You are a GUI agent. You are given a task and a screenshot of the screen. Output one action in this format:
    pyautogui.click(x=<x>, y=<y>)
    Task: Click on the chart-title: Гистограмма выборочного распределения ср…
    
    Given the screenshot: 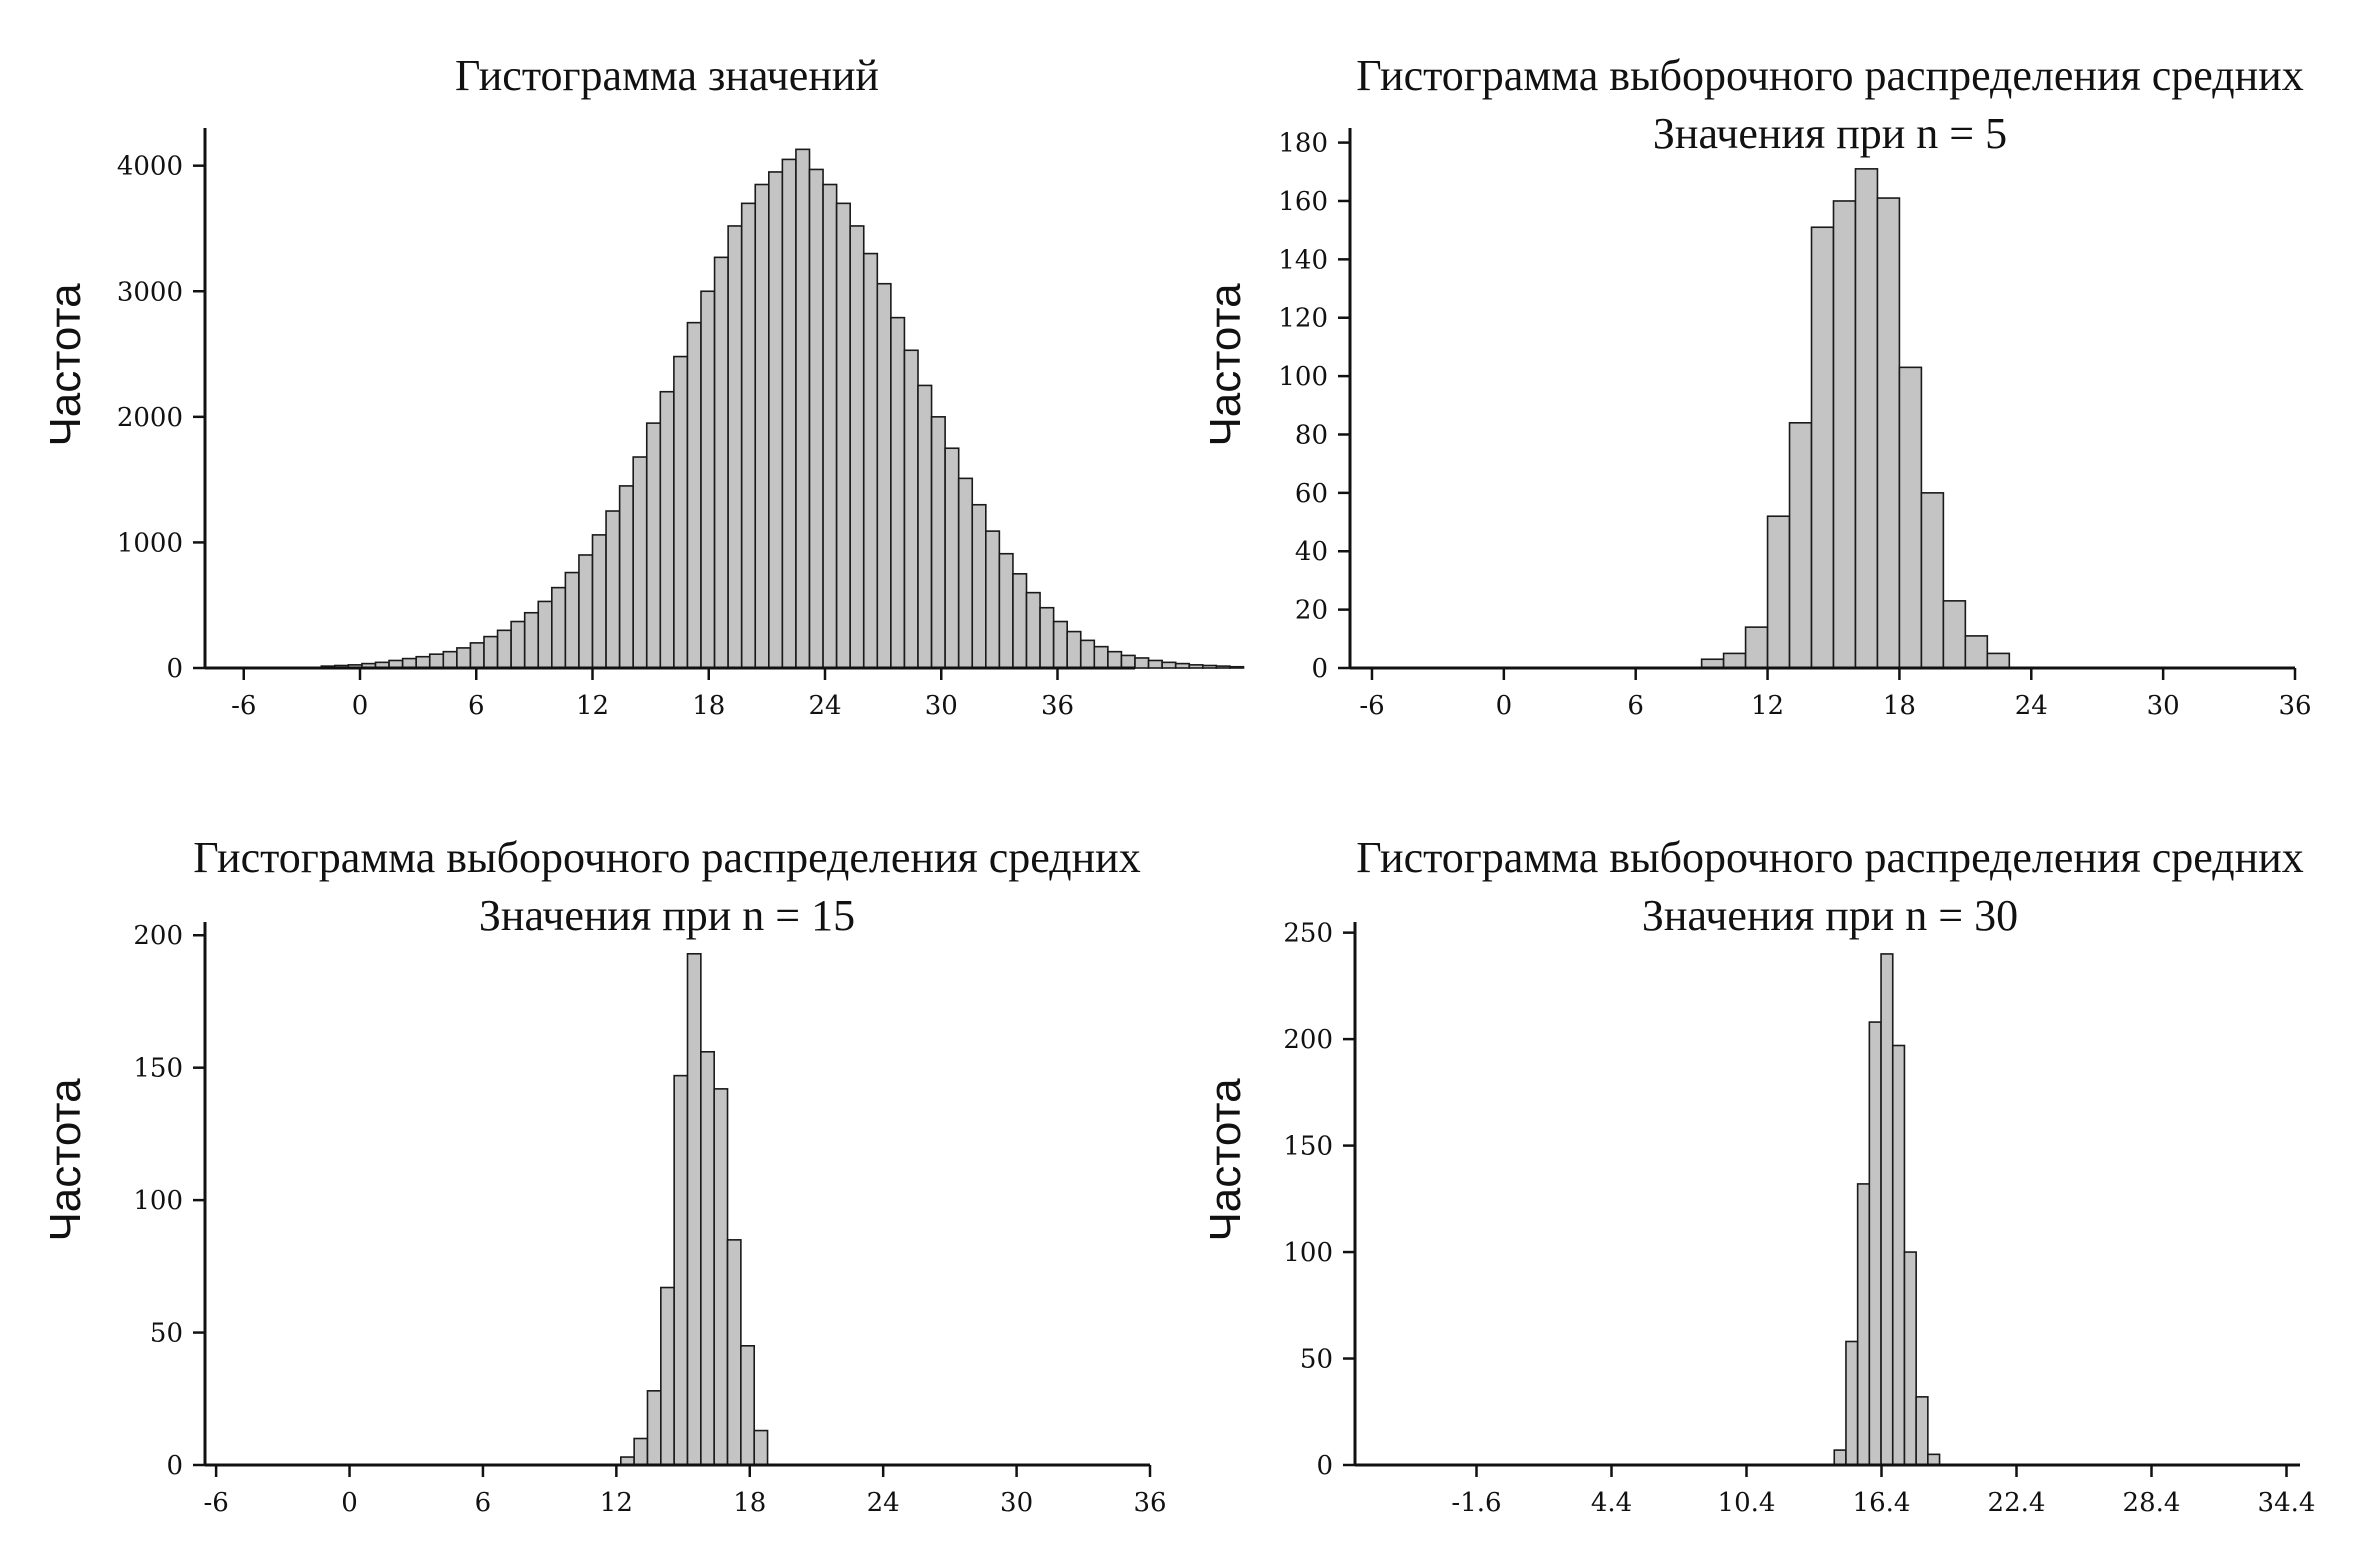 What is the action you would take?
    pyautogui.click(x=1829, y=75)
    